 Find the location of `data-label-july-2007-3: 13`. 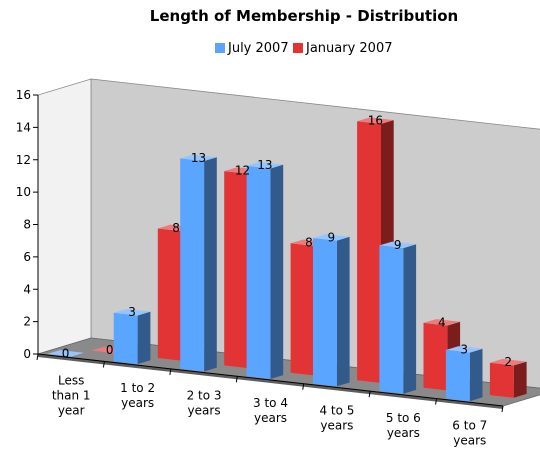

data-label-july-2007-3: 13 is located at coordinates (264, 165).